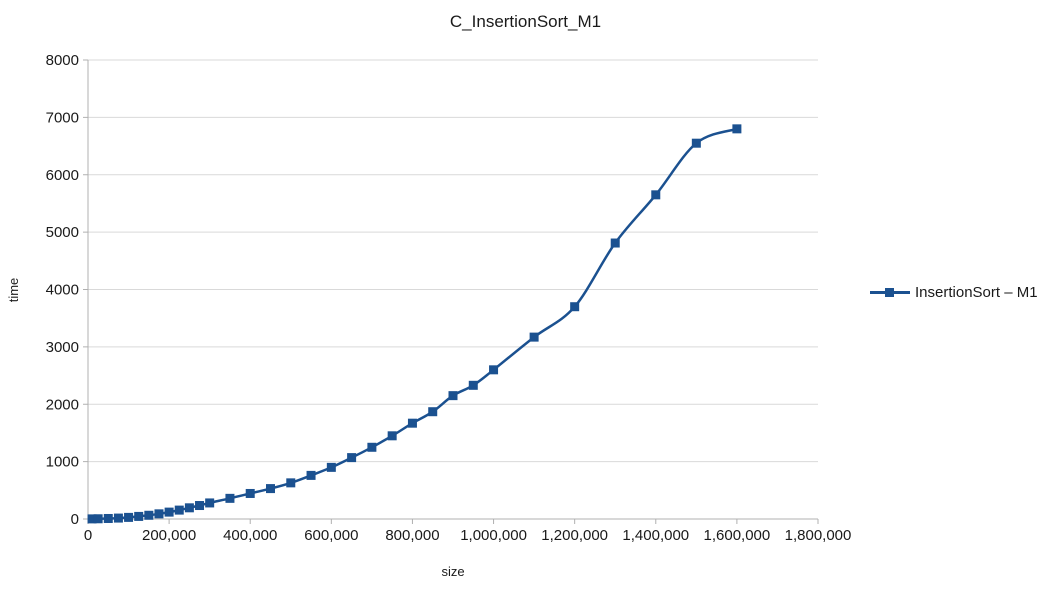  I want to click on y-tick-label: 0, so click(75, 519).